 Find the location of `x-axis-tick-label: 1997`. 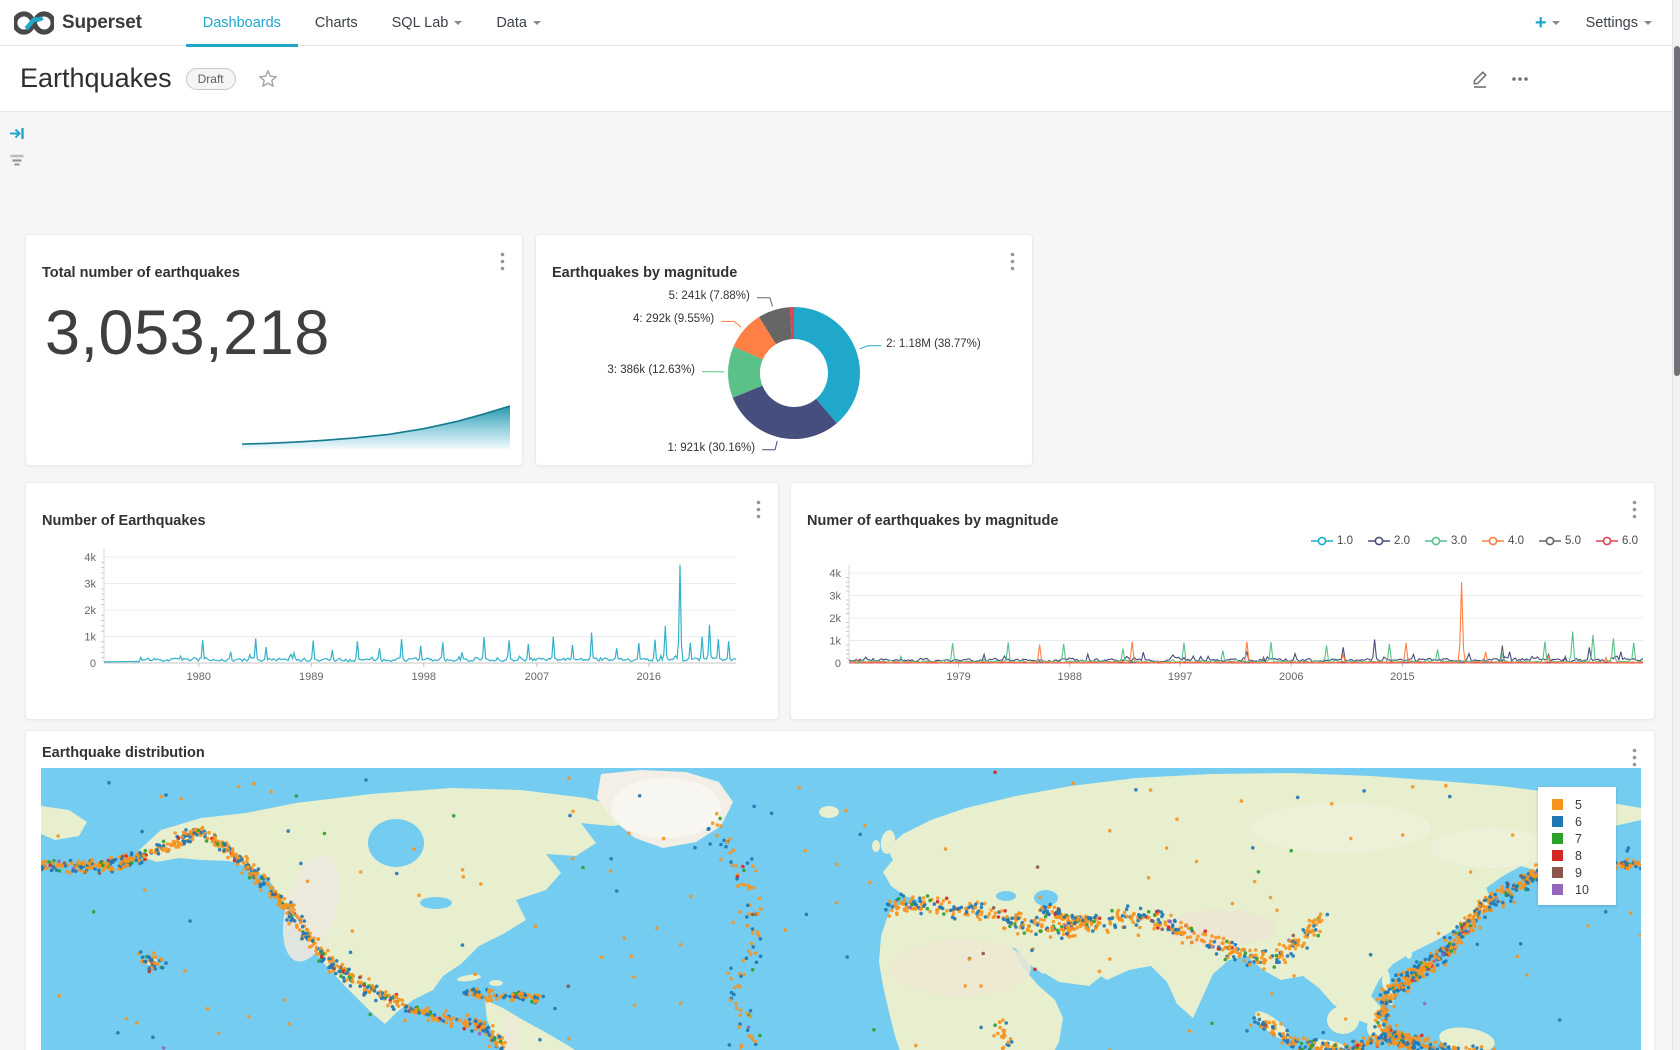

x-axis-tick-label: 1997 is located at coordinates (1180, 677).